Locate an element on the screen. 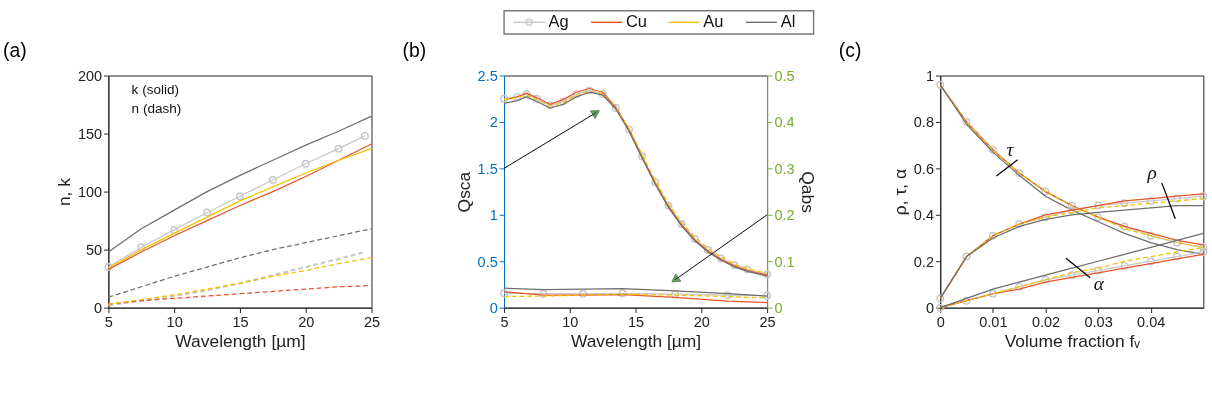 Image resolution: width=1212 pixels, height=409 pixels. chart-title: (a) is located at coordinates (14, 50).